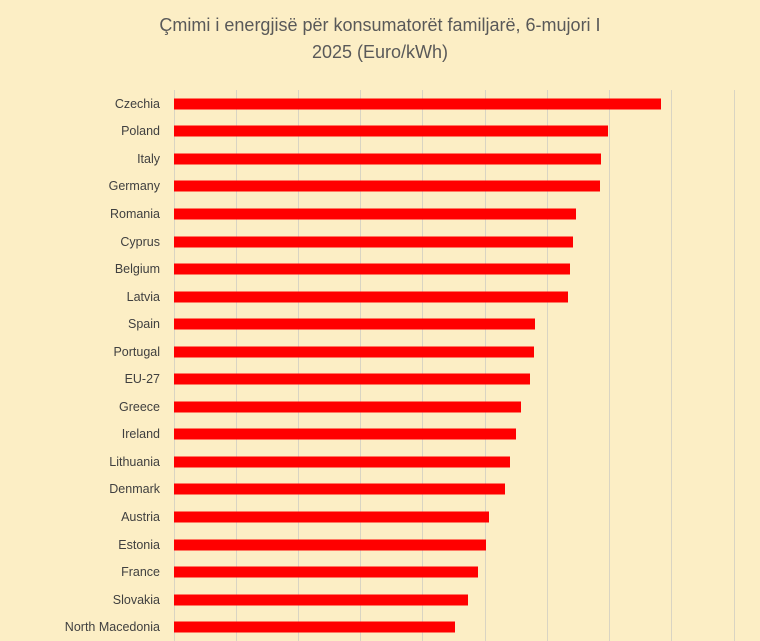 The image size is (760, 641). I want to click on chart-row: Denmark, so click(380, 490).